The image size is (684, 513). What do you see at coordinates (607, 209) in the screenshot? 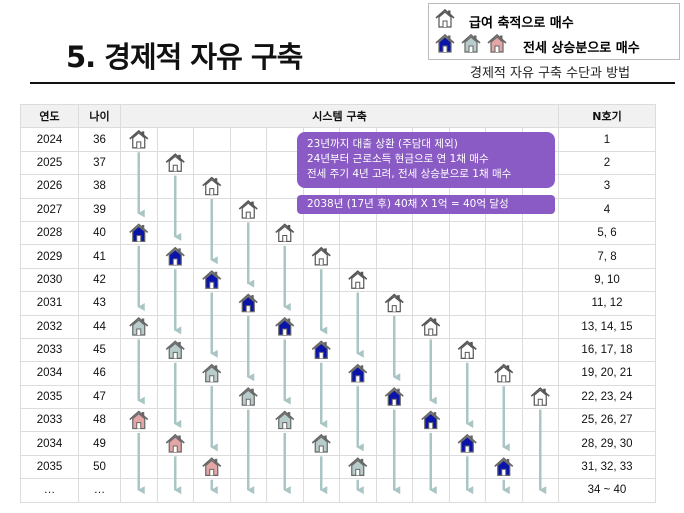
I see `unit-cell: 4` at bounding box center [607, 209].